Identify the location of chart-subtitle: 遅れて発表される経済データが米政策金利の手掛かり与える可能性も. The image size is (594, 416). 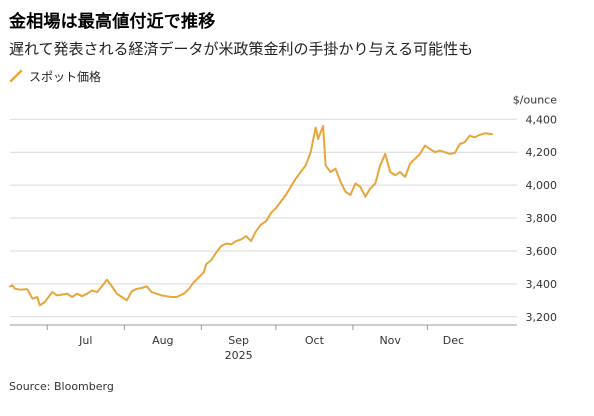
(241, 49).